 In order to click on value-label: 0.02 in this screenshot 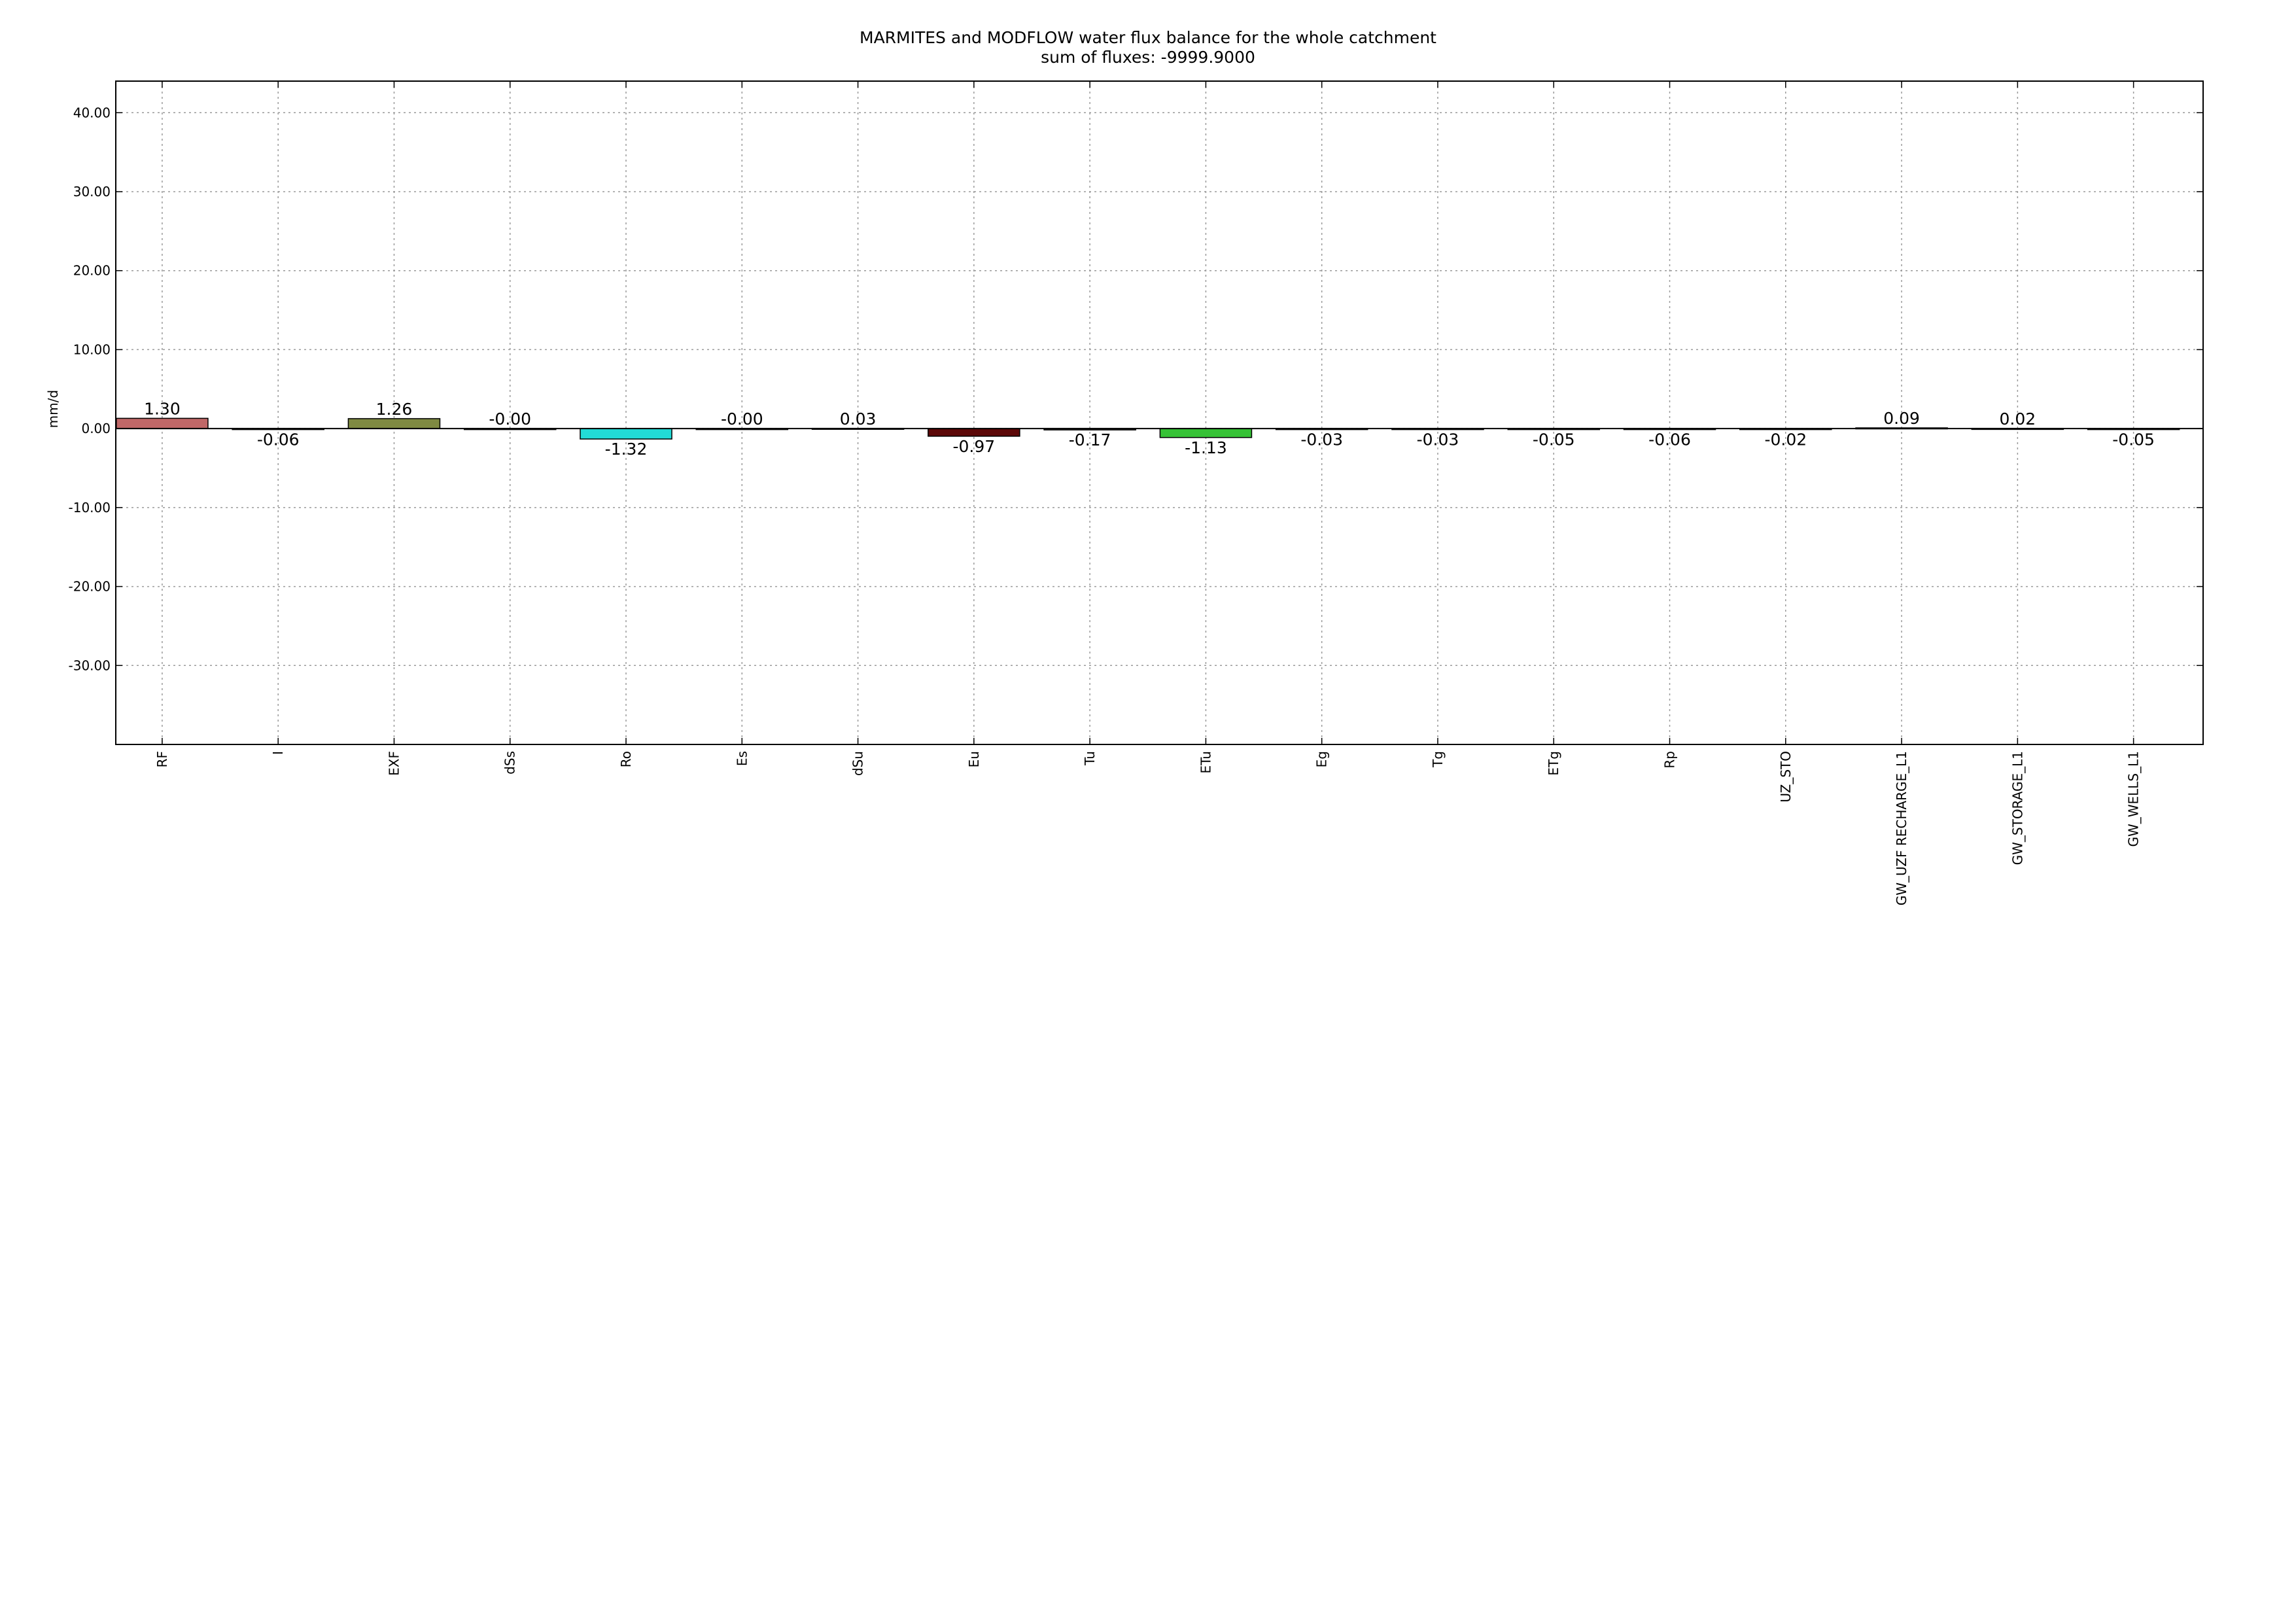, I will do `click(2018, 419)`.